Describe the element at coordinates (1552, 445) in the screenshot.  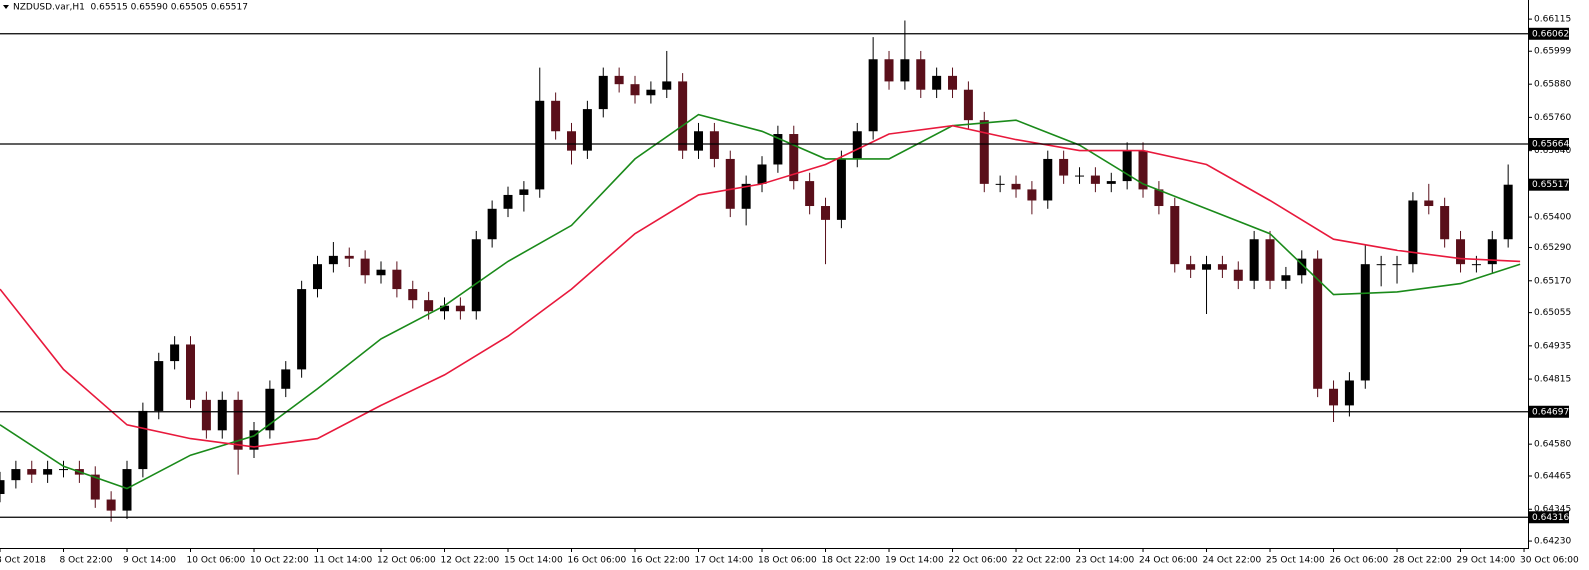
I see `y-tick-label: 0.64580` at that location.